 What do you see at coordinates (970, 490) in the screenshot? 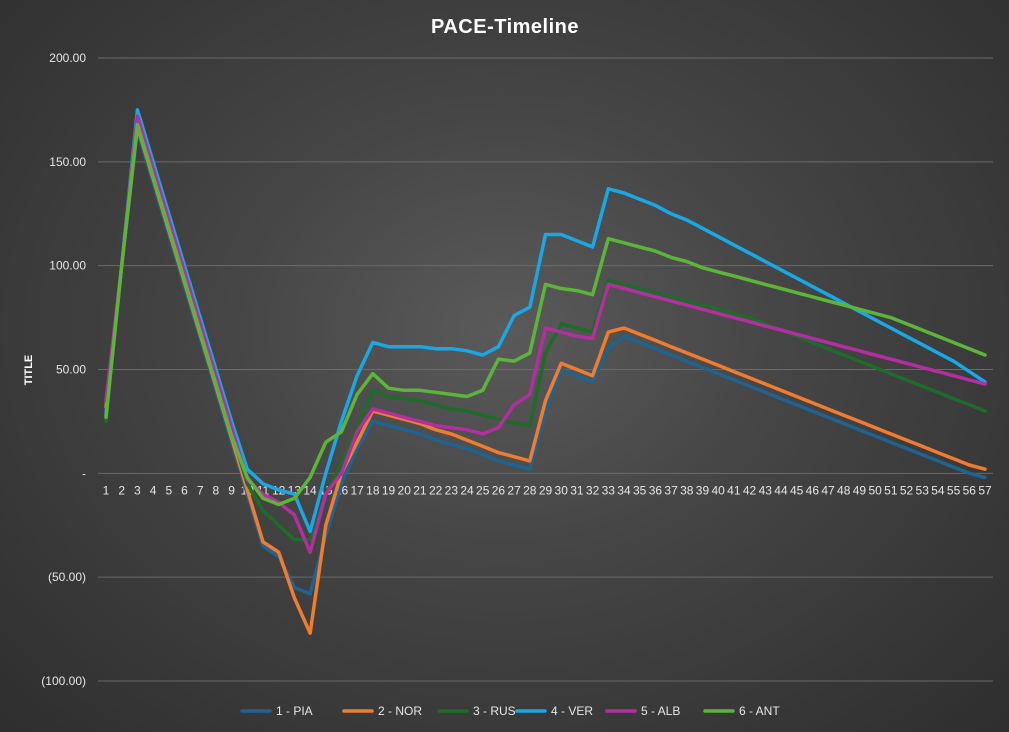
I see `x-tick-label: 56` at bounding box center [970, 490].